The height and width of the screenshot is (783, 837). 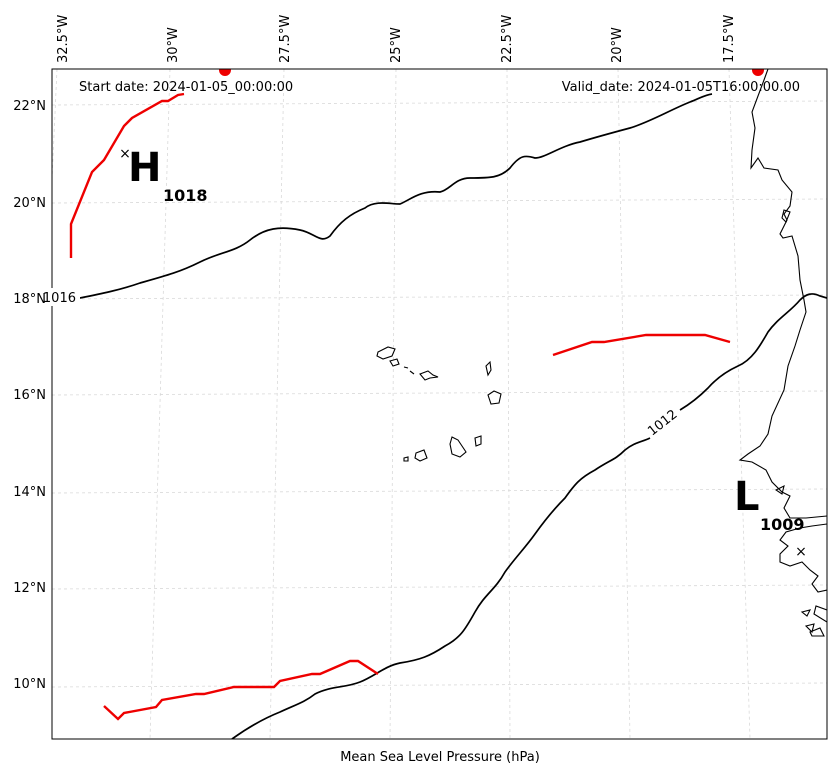 What do you see at coordinates (681, 87) in the screenshot?
I see `valid-date-label: Valid_date: 2024-01-05T16:00:00.00` at bounding box center [681, 87].